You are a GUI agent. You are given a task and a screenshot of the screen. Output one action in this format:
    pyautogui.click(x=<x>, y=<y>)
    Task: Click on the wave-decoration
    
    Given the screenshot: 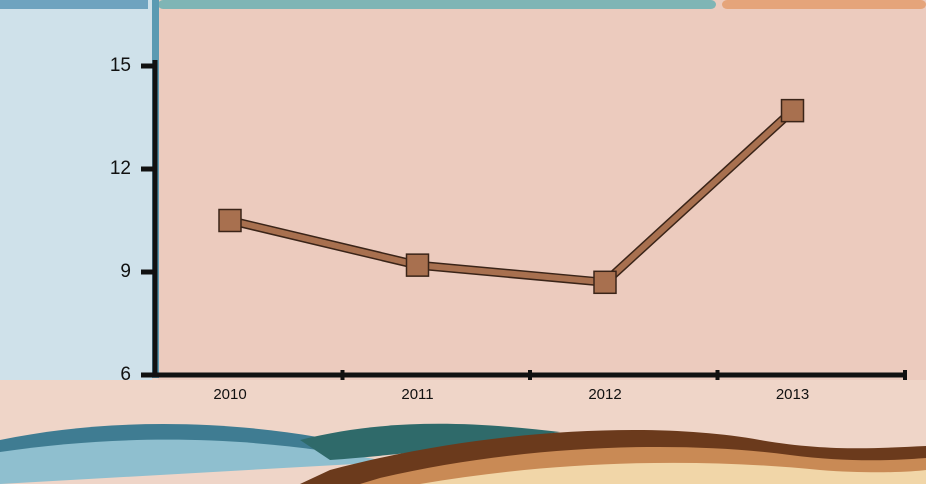 What is the action you would take?
    pyautogui.click(x=463, y=453)
    